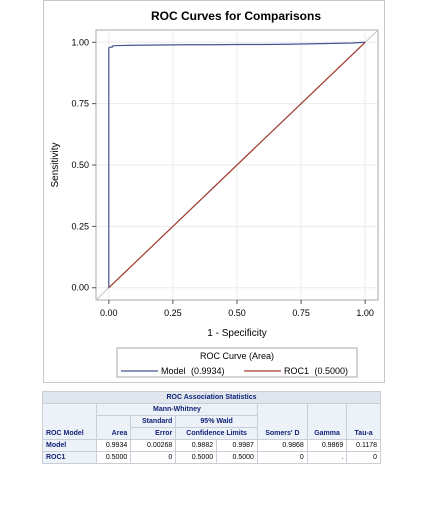  Describe the element at coordinates (113, 445) in the screenshot. I see `cell-area: 0.9934` at that location.